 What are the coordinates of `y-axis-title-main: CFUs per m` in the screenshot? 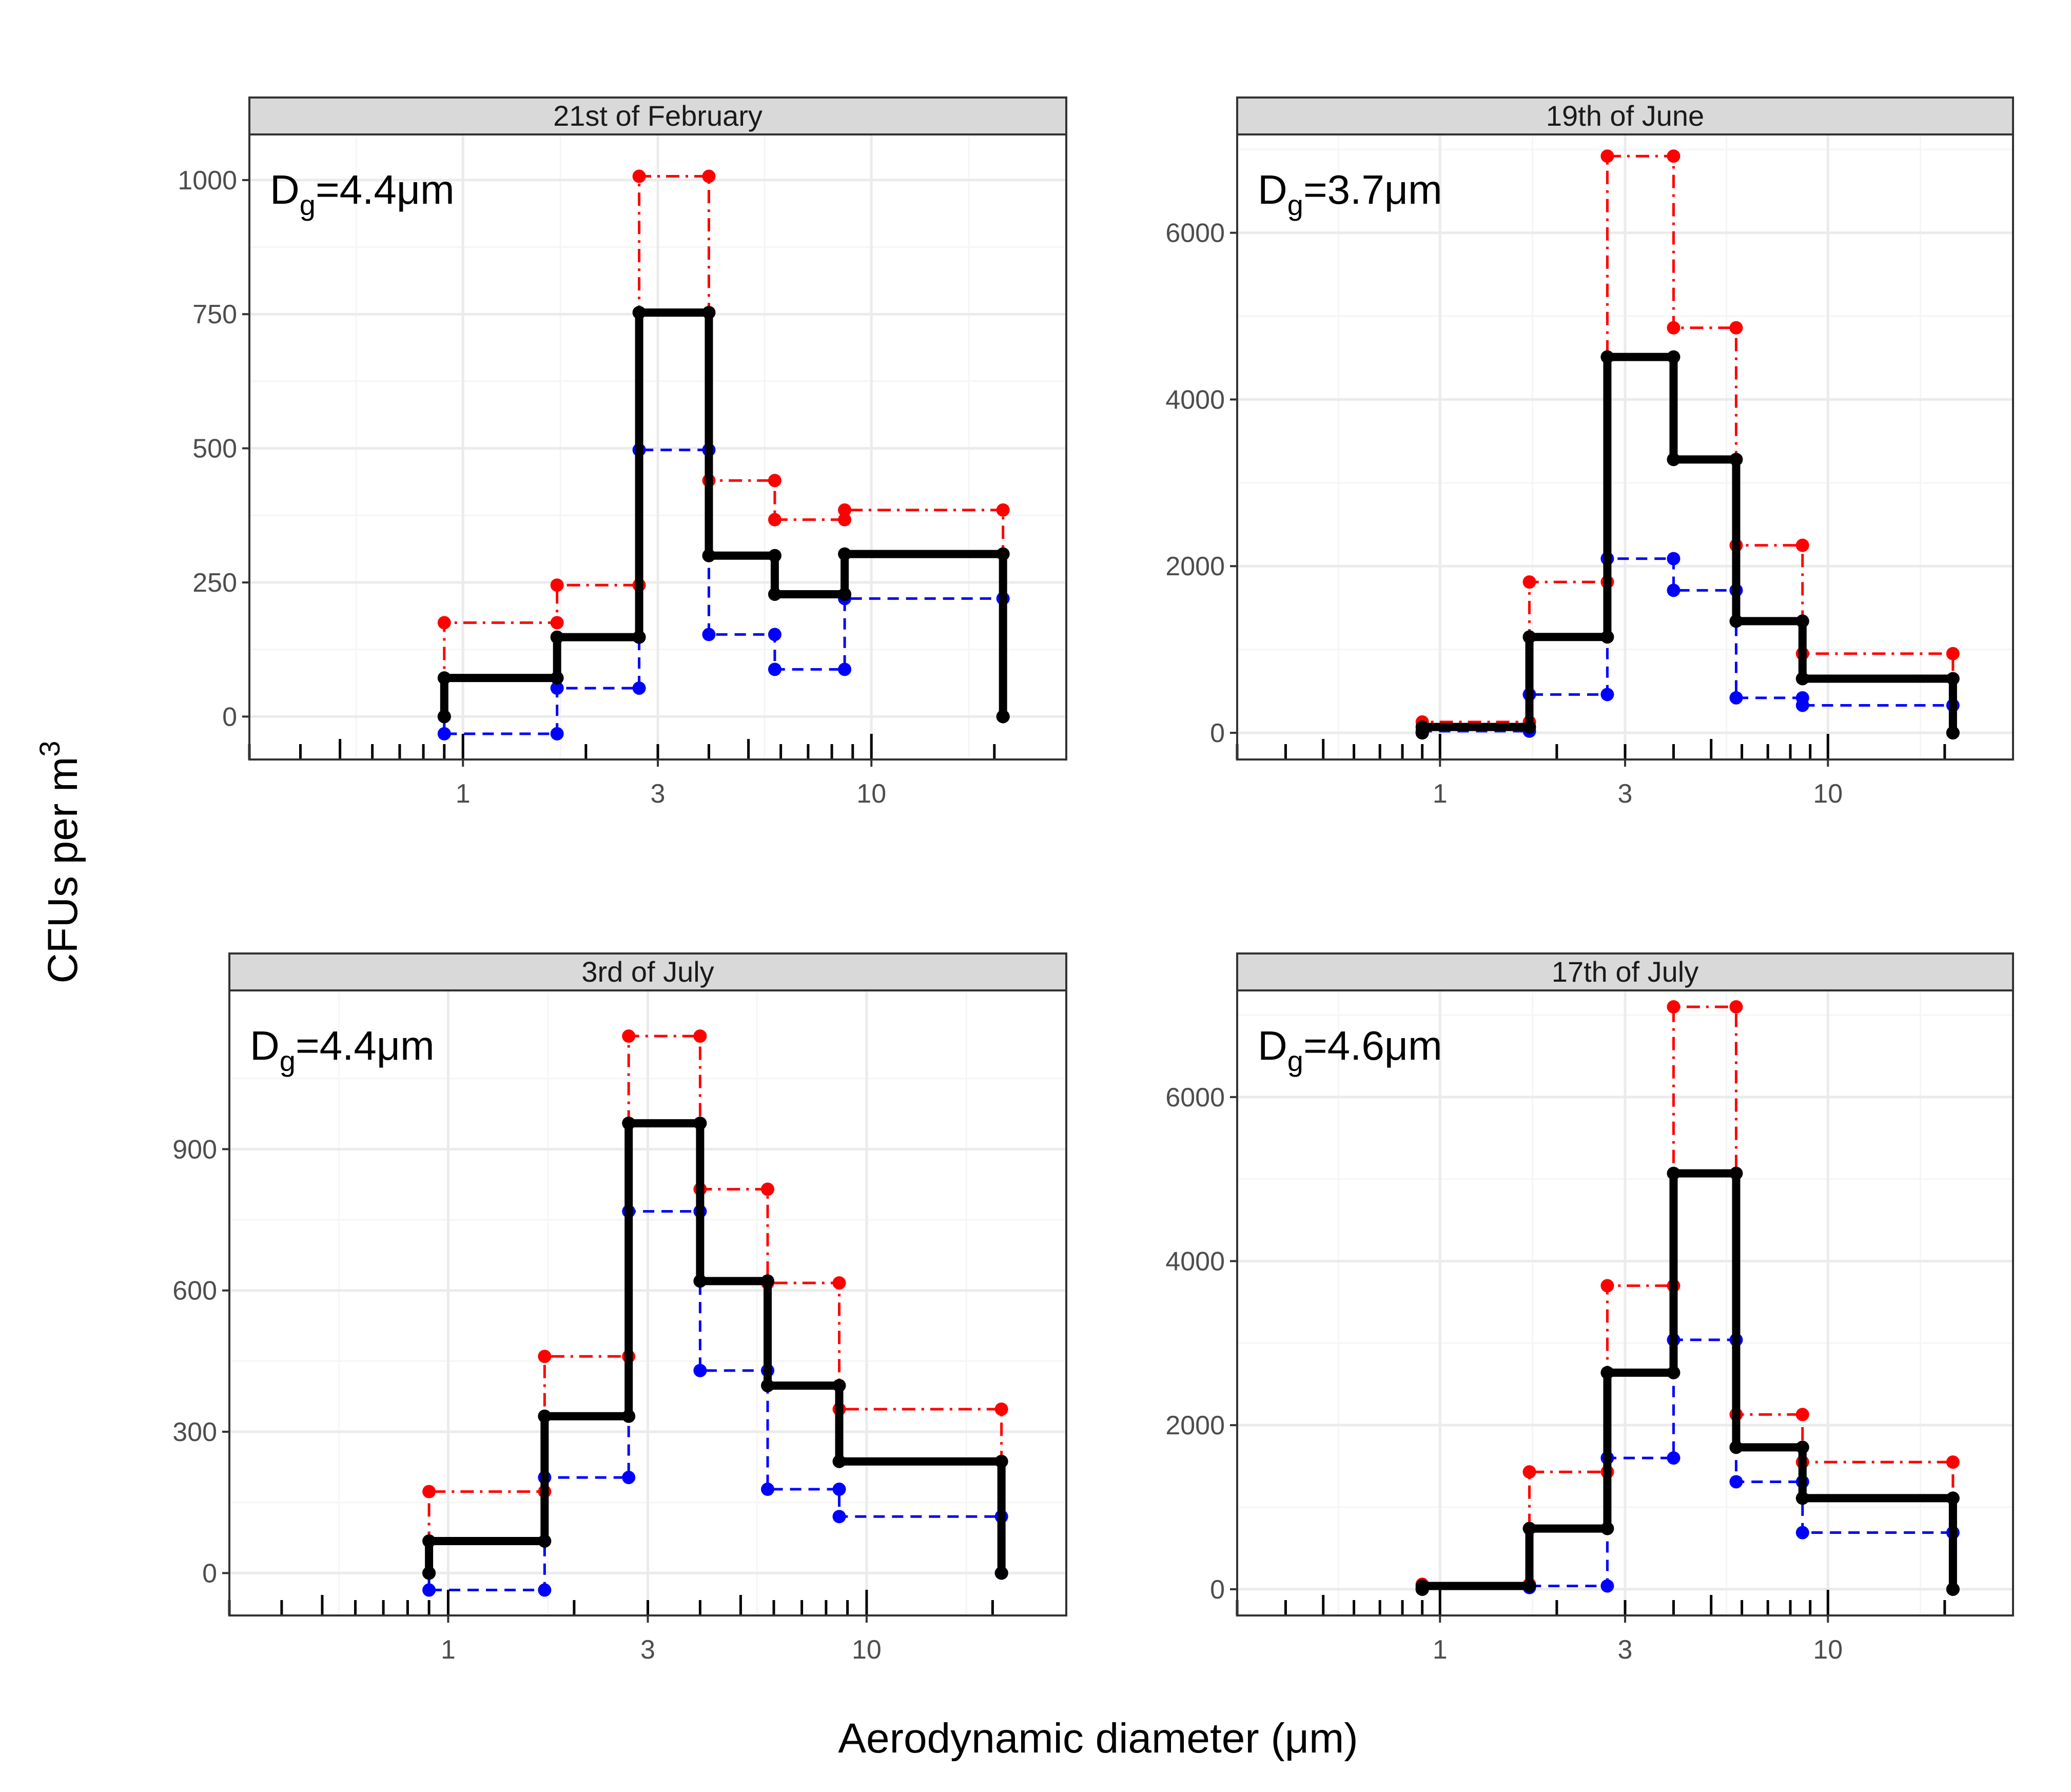 It's located at (63, 870).